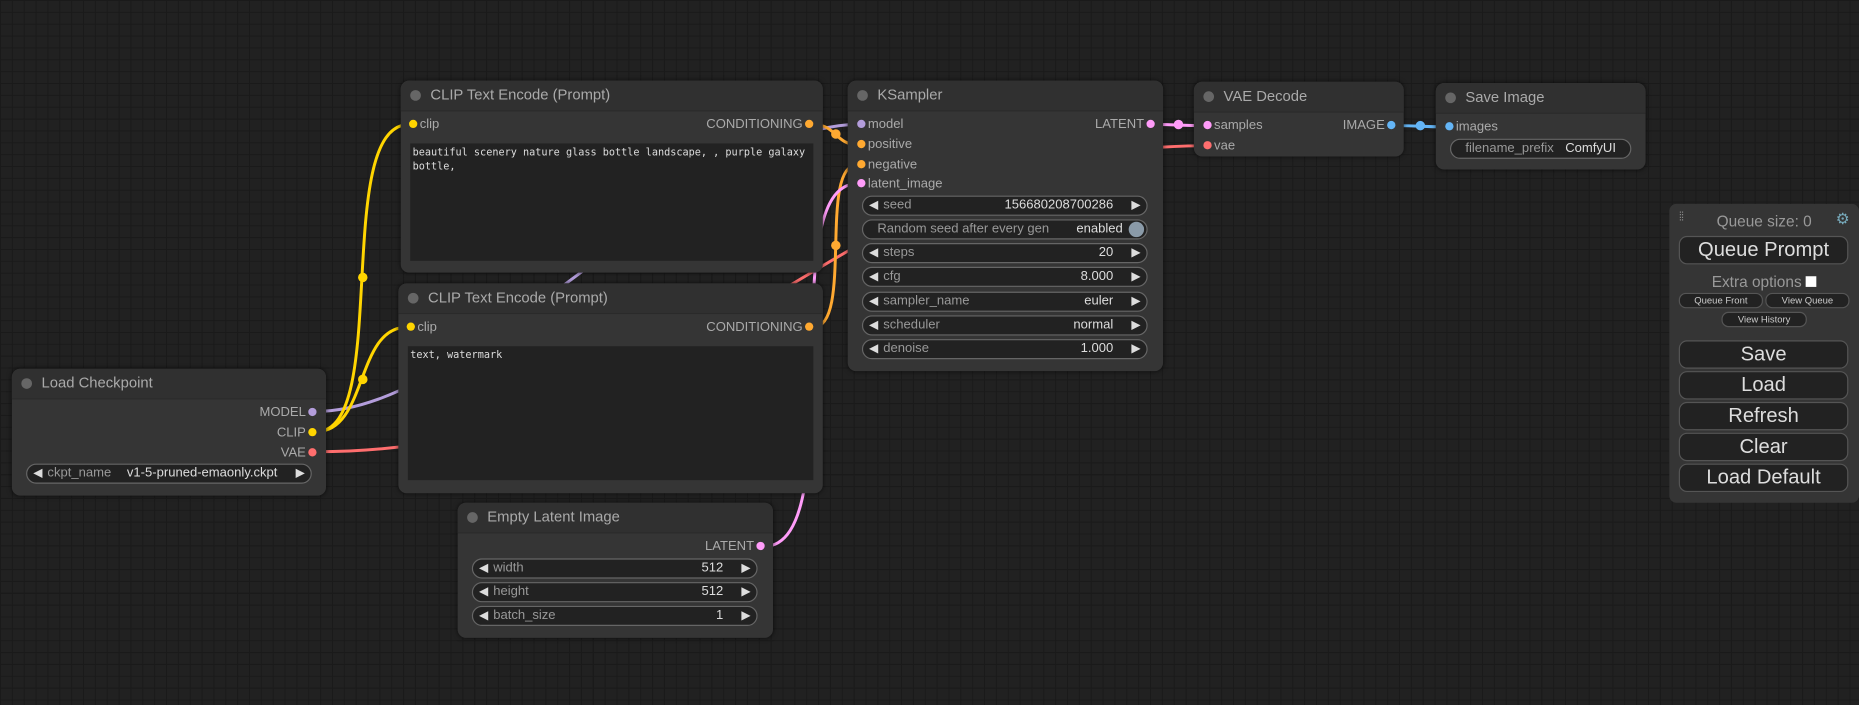  What do you see at coordinates (1681, 218) in the screenshot?
I see `drag-handle-icon: ⁞⁞` at bounding box center [1681, 218].